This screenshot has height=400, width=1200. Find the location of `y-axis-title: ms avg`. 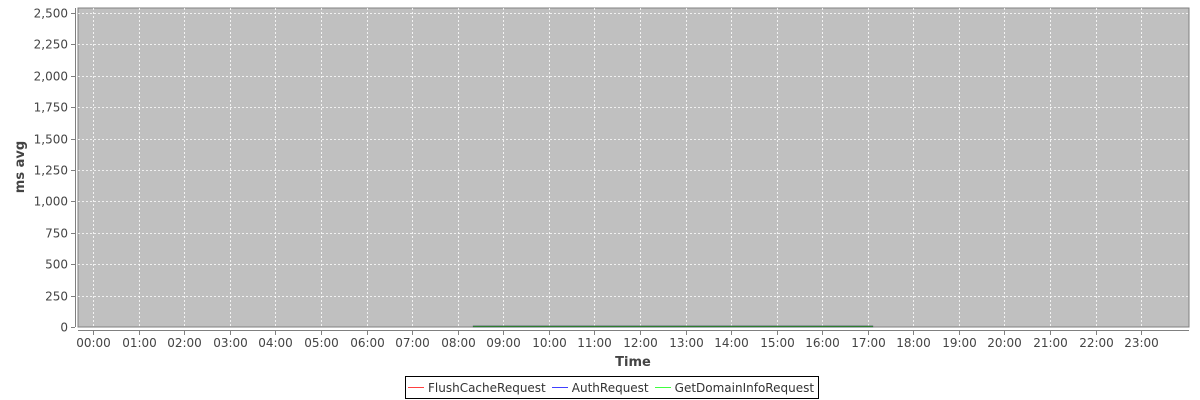

y-axis-title: ms avg is located at coordinates (20, 167).